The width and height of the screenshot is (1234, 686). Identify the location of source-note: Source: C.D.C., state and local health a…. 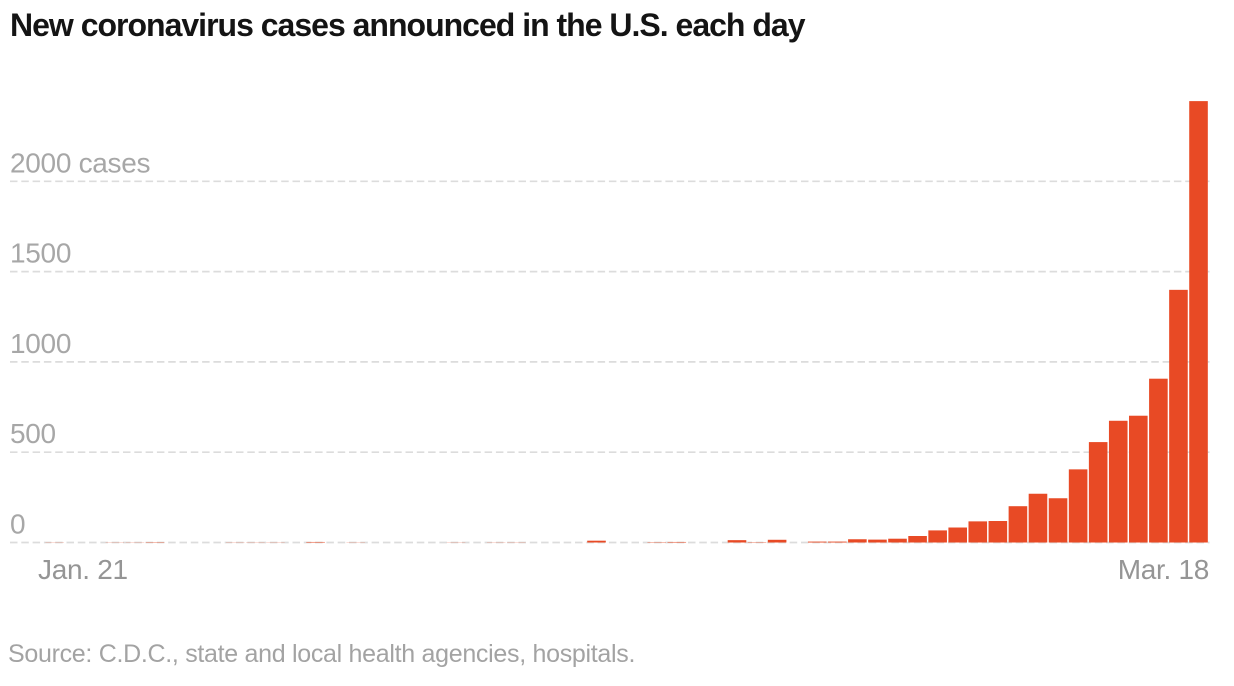
(322, 654).